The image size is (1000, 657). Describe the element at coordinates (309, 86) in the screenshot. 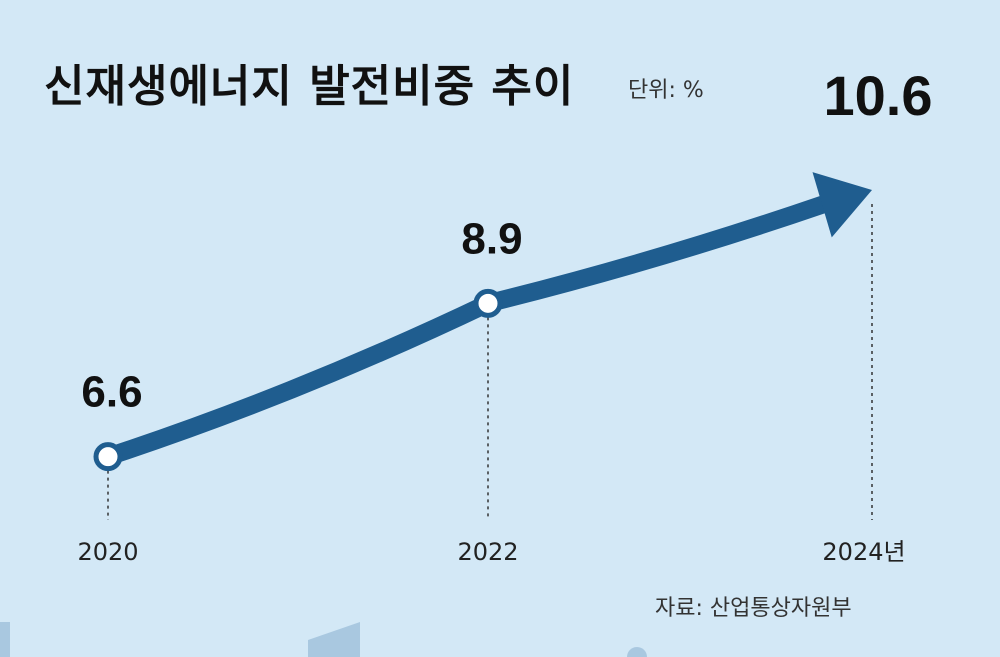

I see `chart-title: 신재생에너지 발전비중 추이` at that location.